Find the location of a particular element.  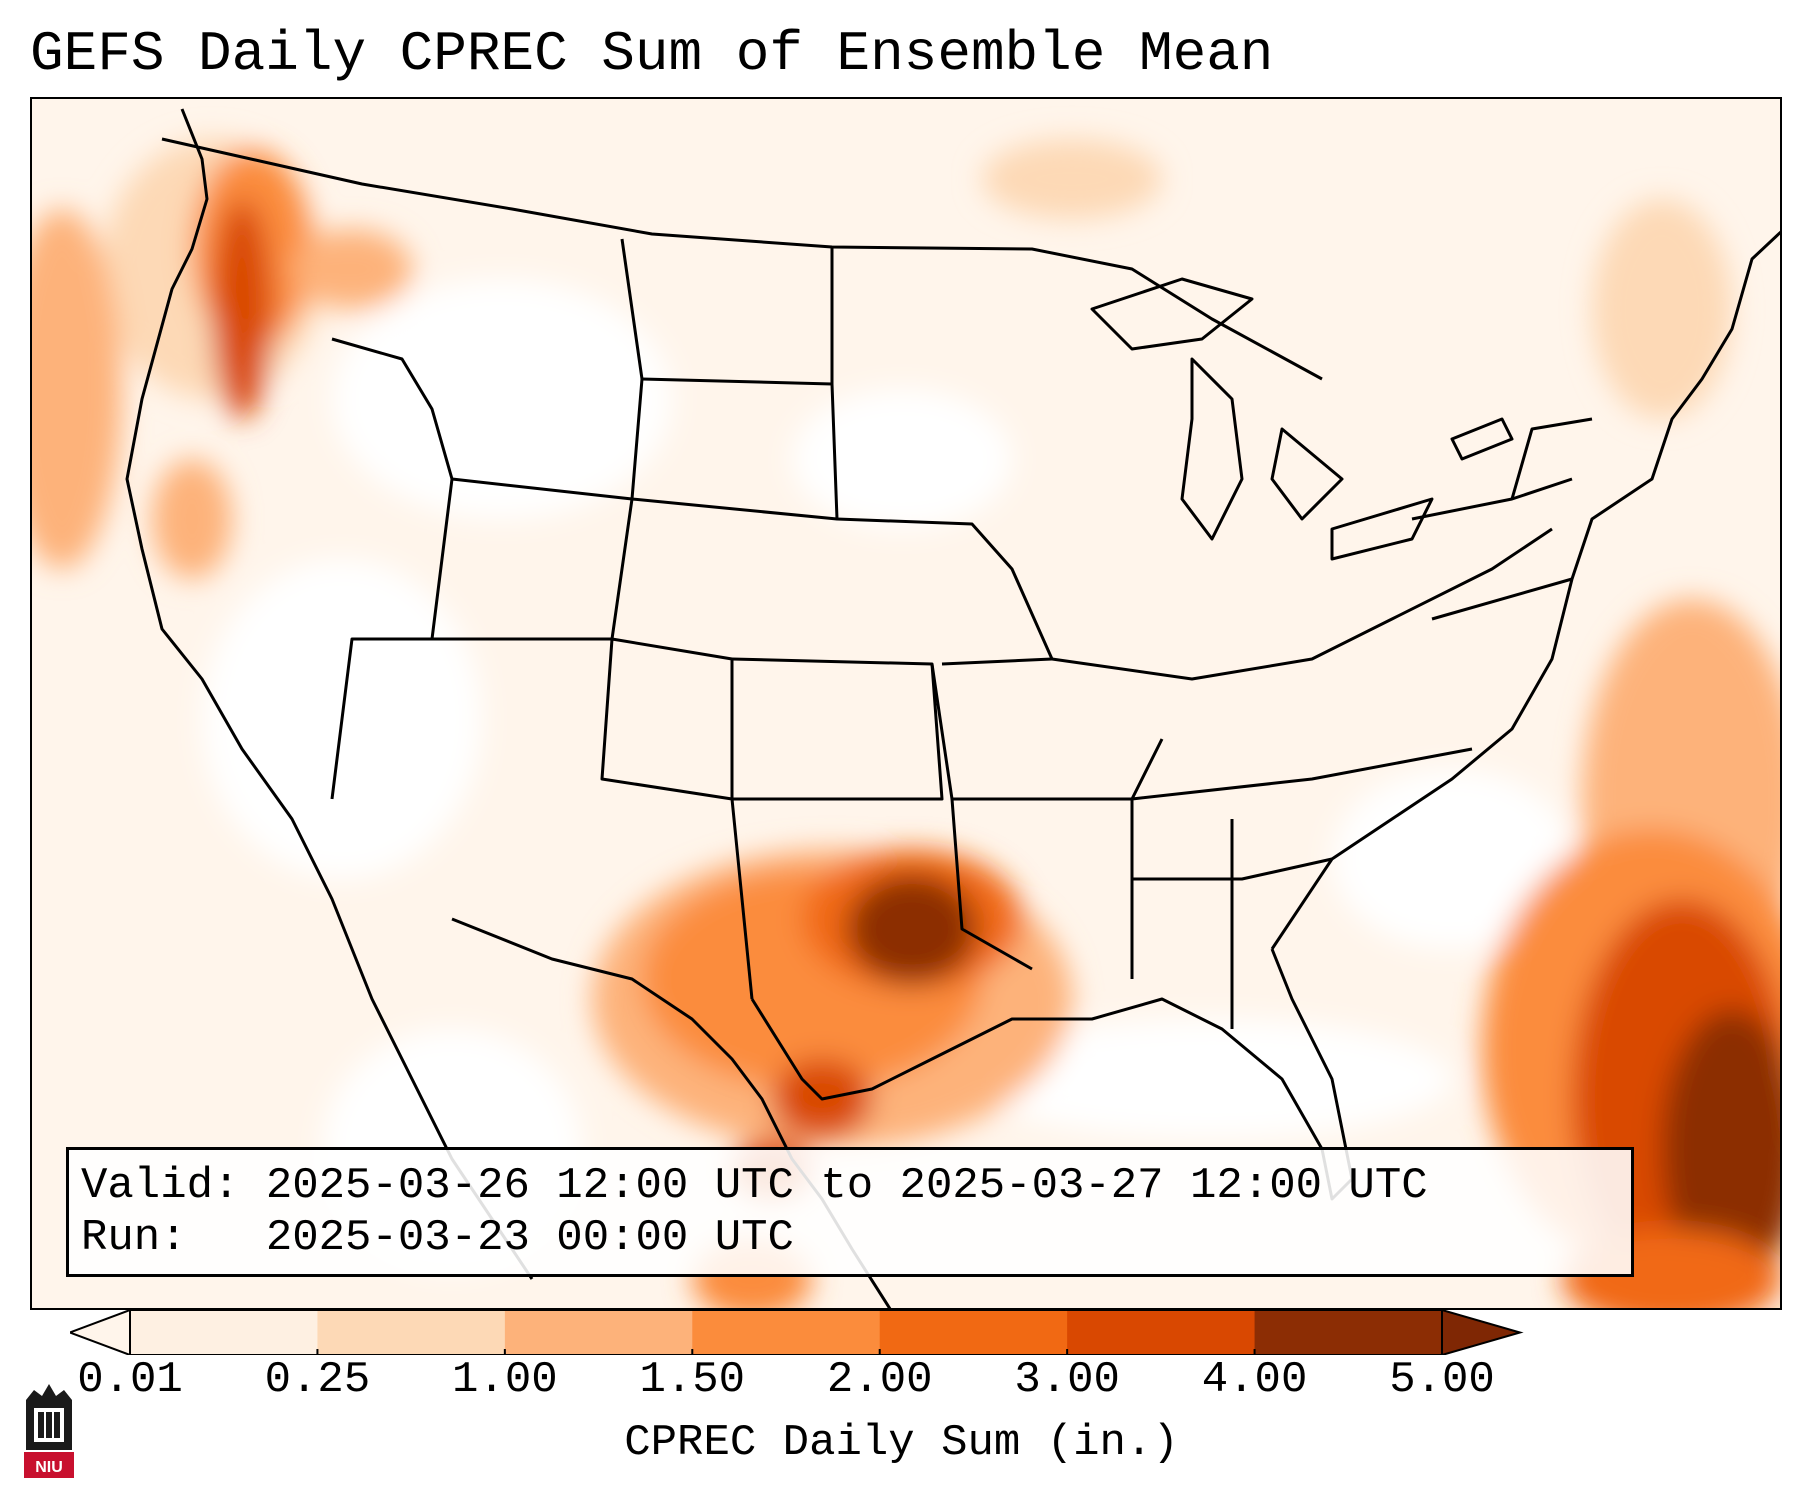

colorbar-frame is located at coordinates (786, 1332).